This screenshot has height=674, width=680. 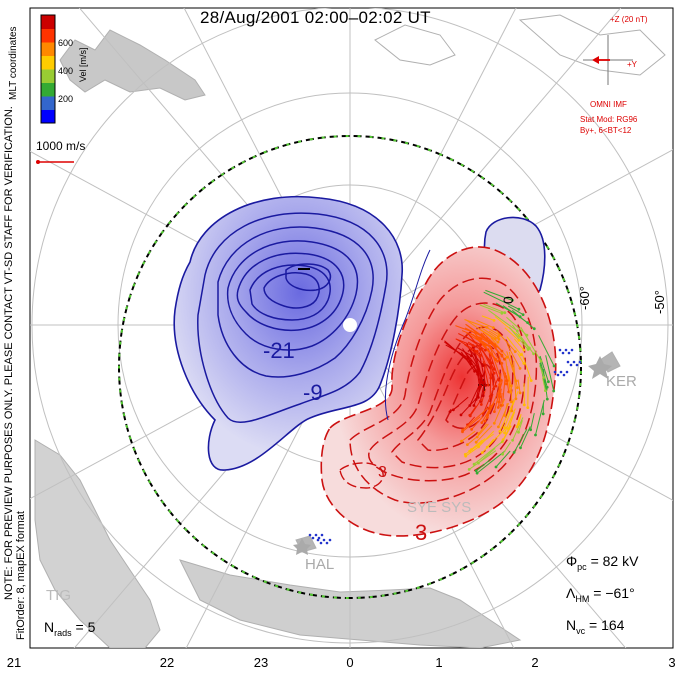 What do you see at coordinates (21, 575) in the screenshot?
I see `fit-order-note: FitOrder: 8, mapEX format` at bounding box center [21, 575].